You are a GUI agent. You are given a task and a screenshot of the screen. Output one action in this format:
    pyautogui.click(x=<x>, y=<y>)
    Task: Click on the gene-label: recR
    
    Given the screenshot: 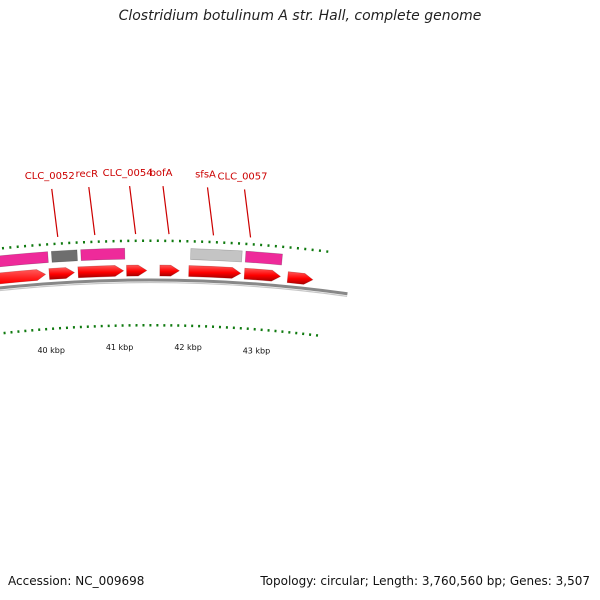 What is the action you would take?
    pyautogui.click(x=87, y=174)
    